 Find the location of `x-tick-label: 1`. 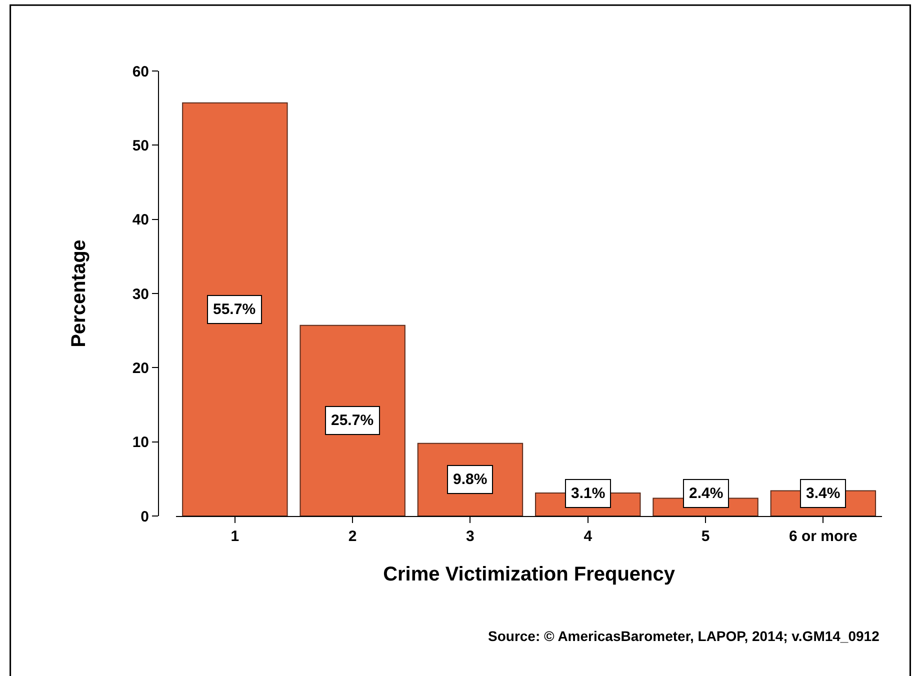

x-tick-label: 1 is located at coordinates (235, 536).